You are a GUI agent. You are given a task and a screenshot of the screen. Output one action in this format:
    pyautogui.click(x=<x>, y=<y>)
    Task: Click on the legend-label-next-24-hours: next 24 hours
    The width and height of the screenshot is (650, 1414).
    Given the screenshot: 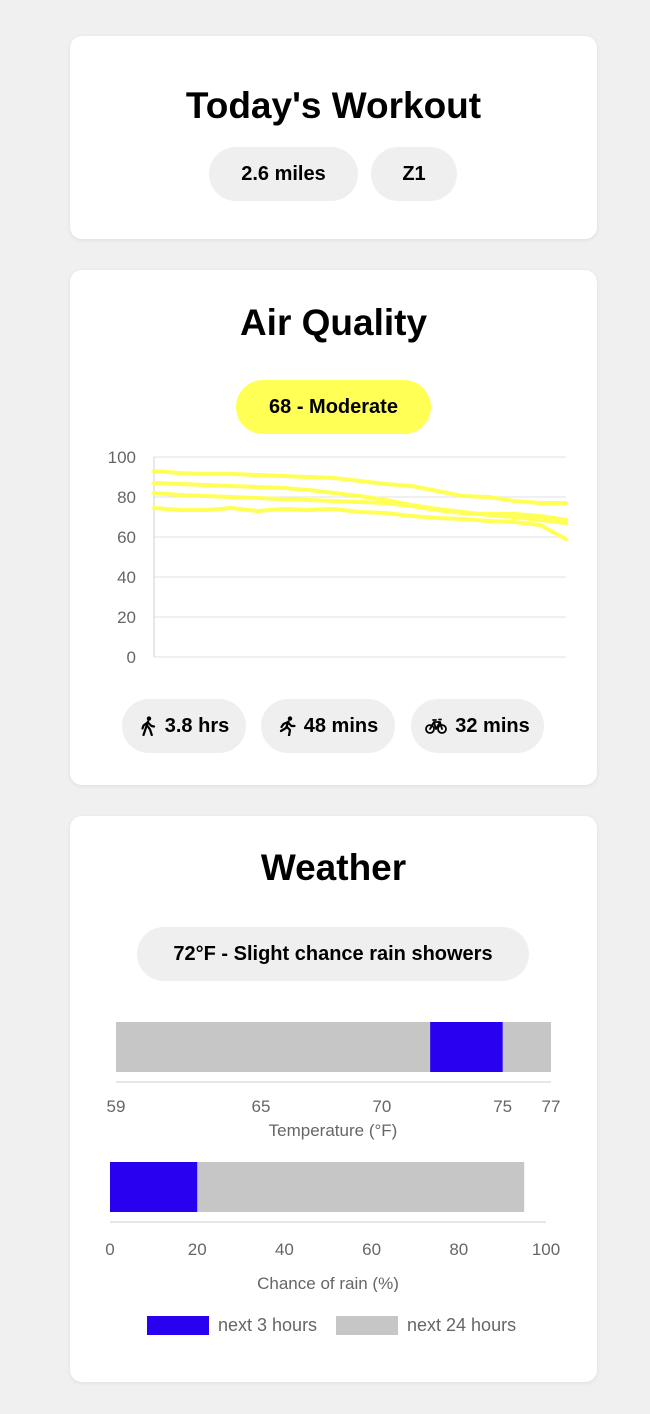 What is the action you would take?
    pyautogui.click(x=461, y=1325)
    